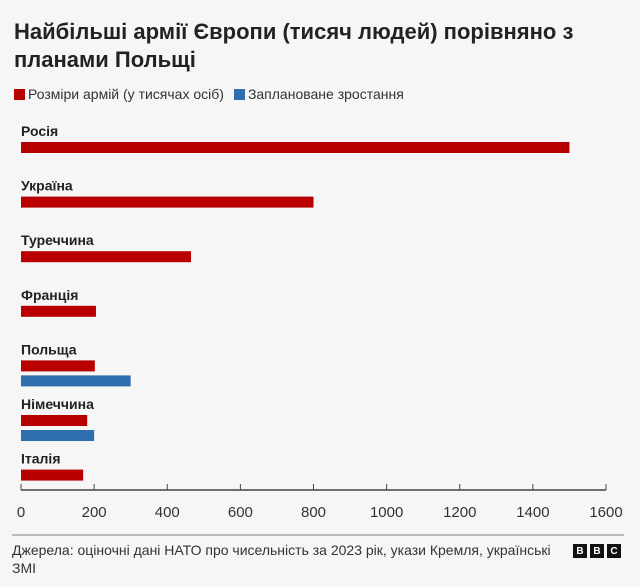 This screenshot has width=640, height=587. Describe the element at coordinates (239, 94) in the screenshot. I see `legend-swatch-blue` at that location.